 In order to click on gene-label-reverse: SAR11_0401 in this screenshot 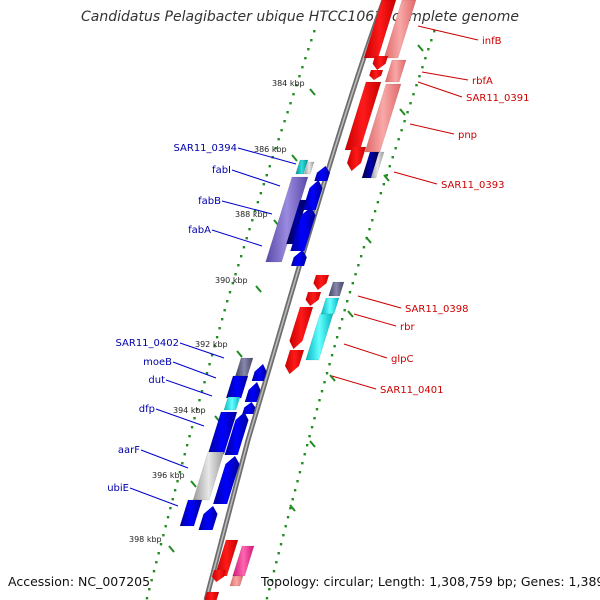, I will do `click(412, 390)`.